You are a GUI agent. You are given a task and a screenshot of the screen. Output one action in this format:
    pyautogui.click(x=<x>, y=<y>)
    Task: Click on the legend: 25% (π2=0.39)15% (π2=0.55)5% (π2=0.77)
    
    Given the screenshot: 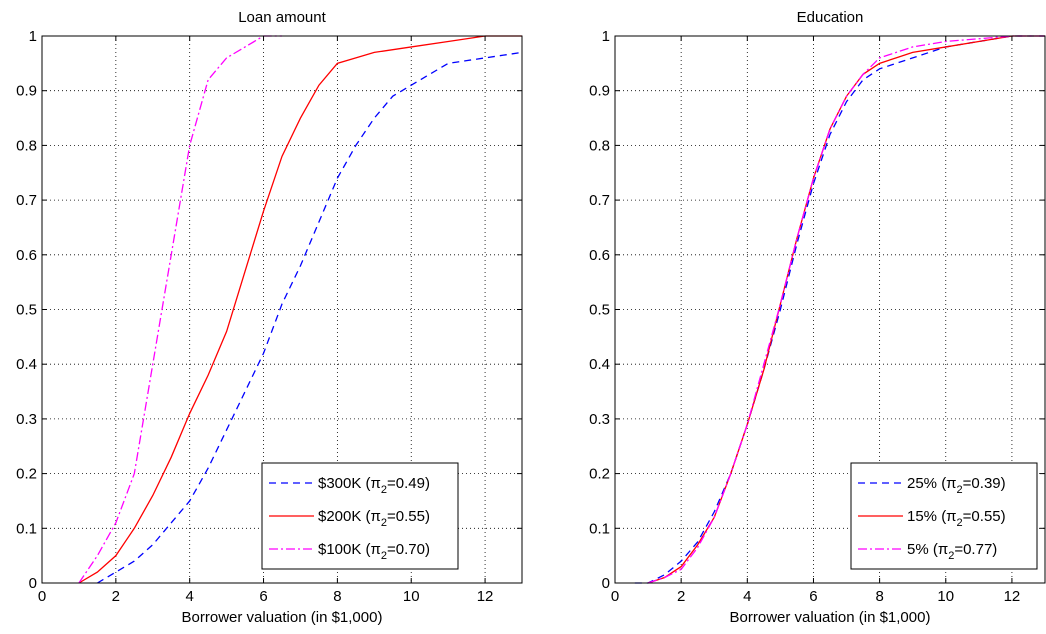 What is the action you would take?
    pyautogui.click(x=944, y=516)
    